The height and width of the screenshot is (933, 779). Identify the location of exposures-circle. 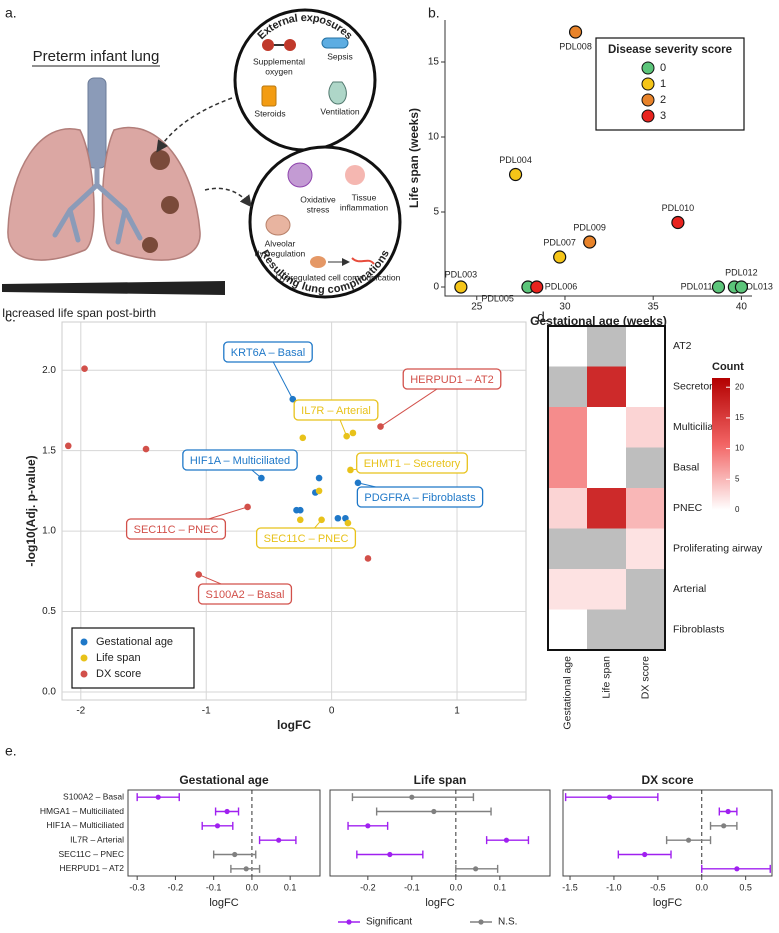
(305, 80).